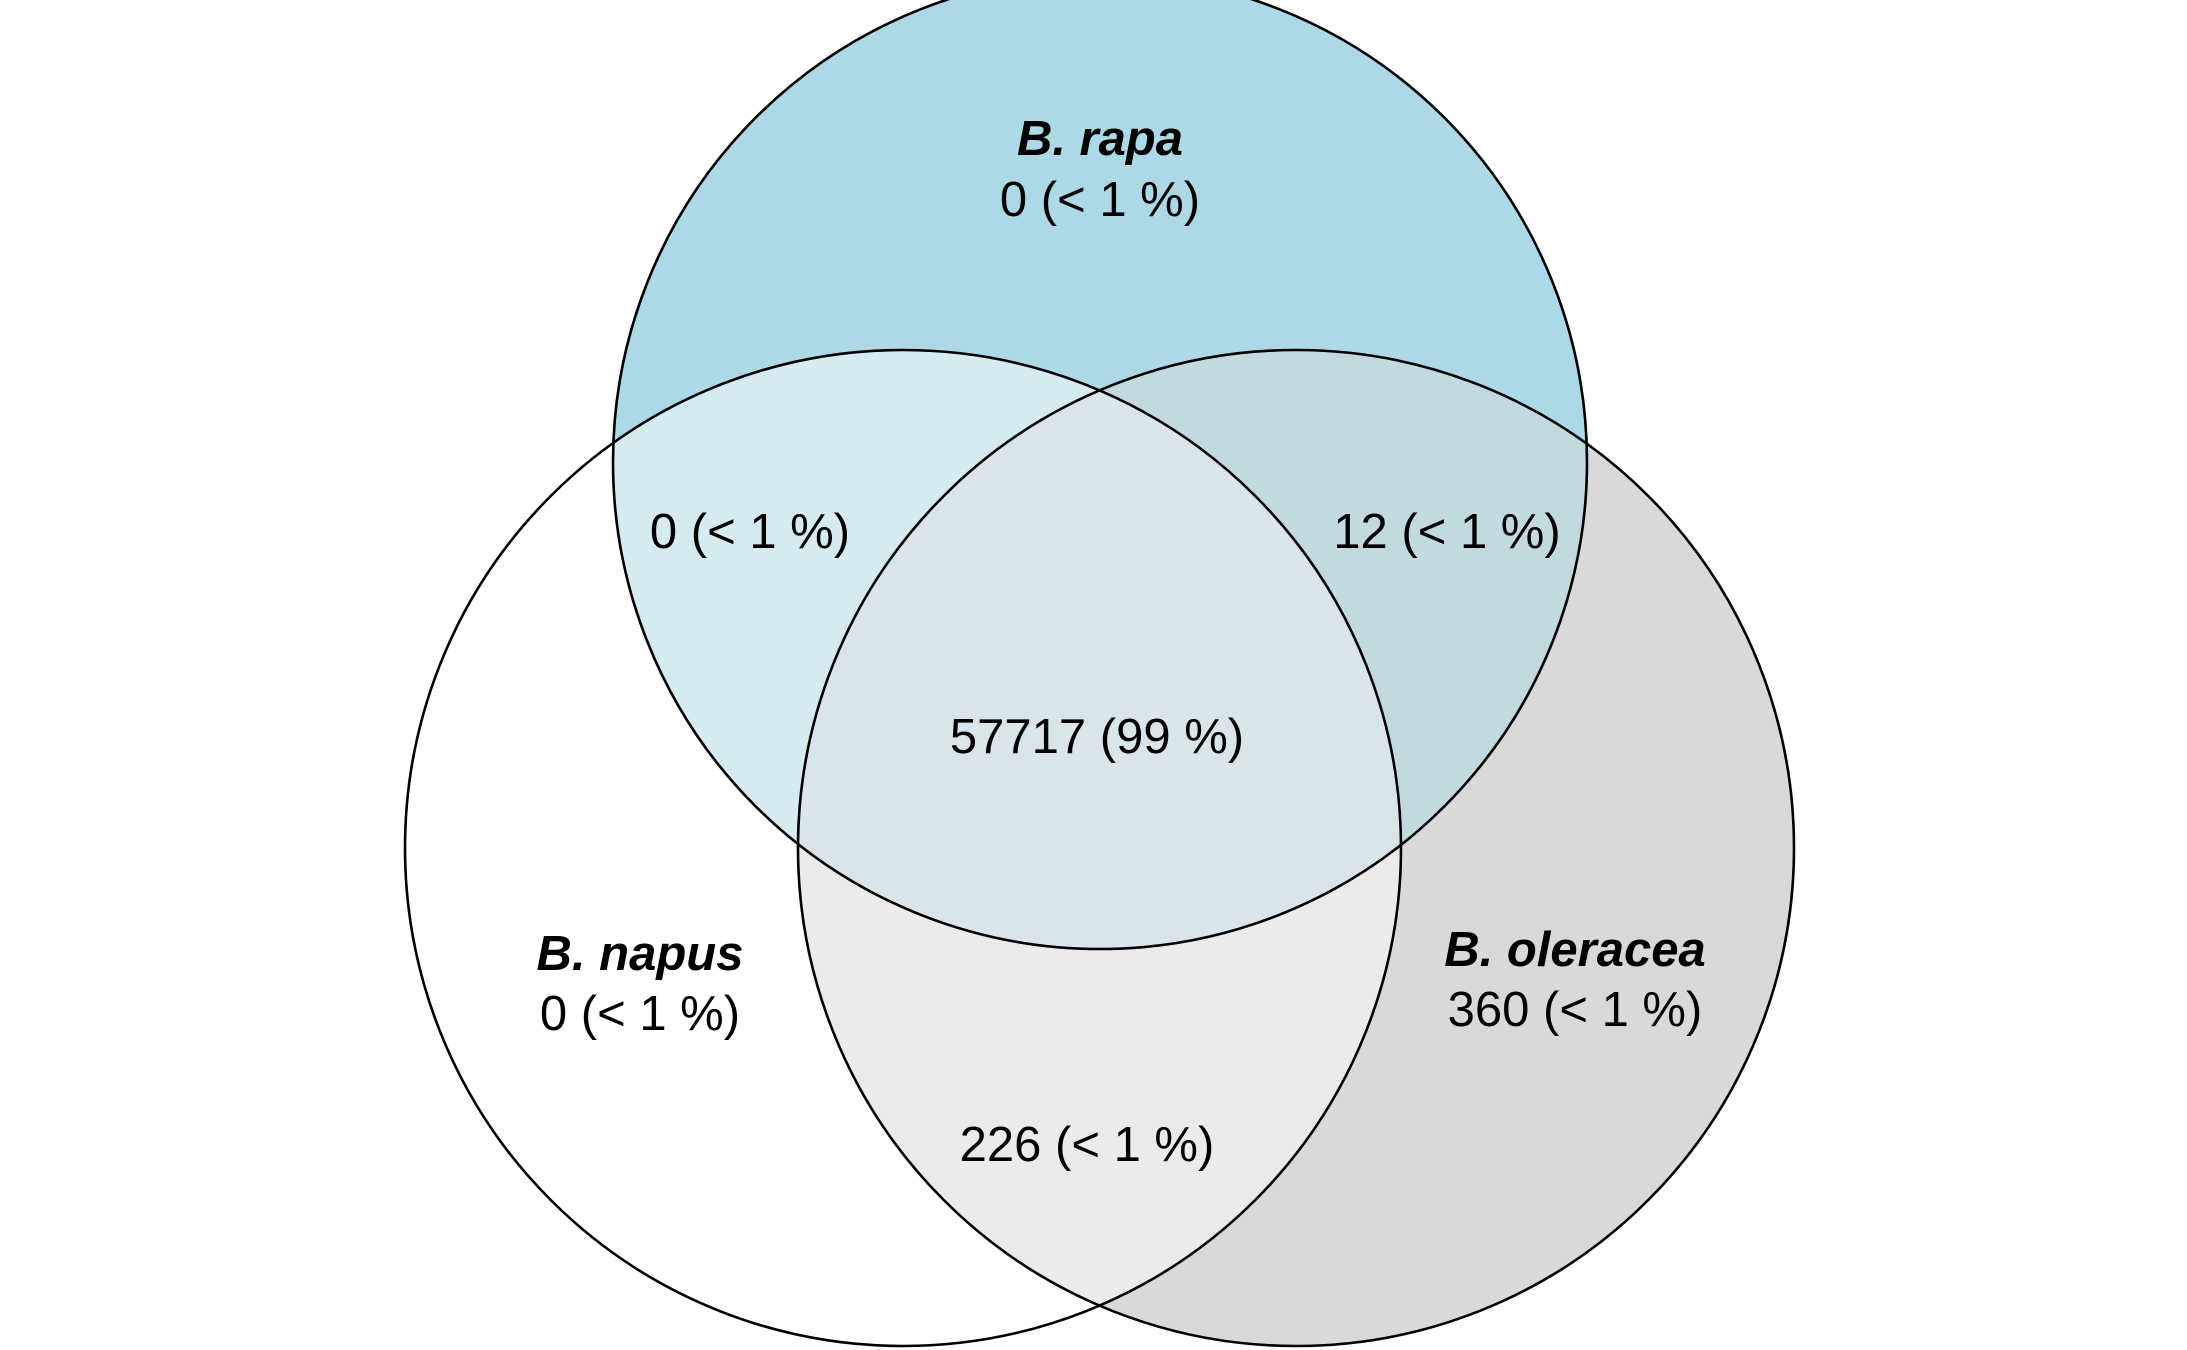 The width and height of the screenshot is (2187, 1350). I want to click on count-napus-oleracea: 226 (< 1 %), so click(1087, 1145).